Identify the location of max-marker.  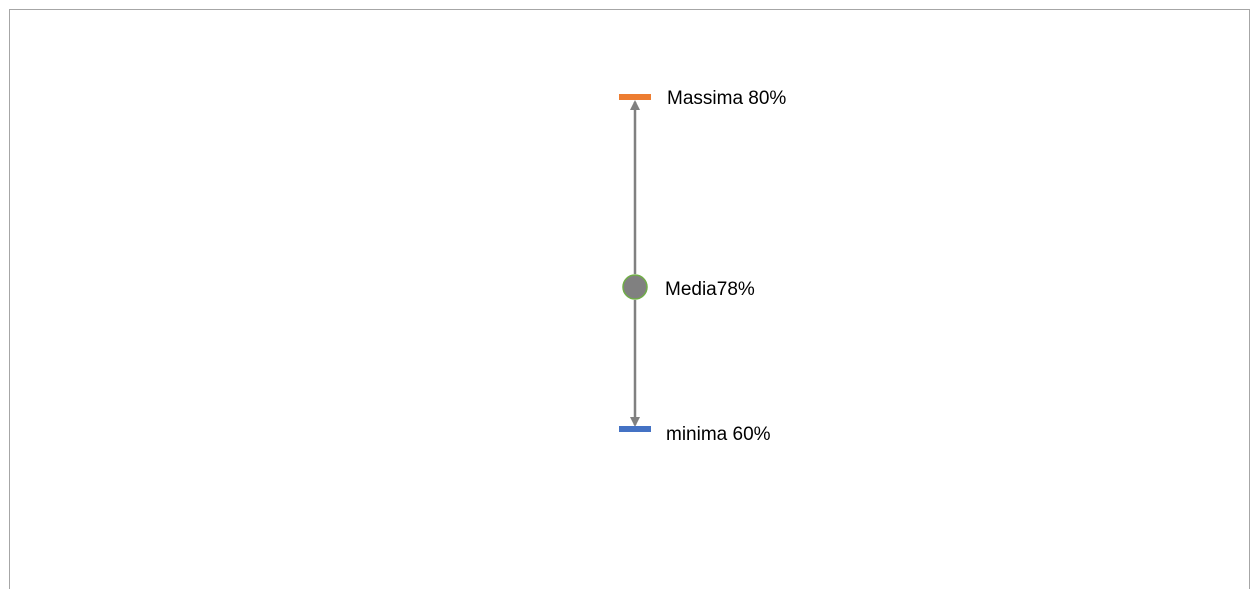
(635, 97).